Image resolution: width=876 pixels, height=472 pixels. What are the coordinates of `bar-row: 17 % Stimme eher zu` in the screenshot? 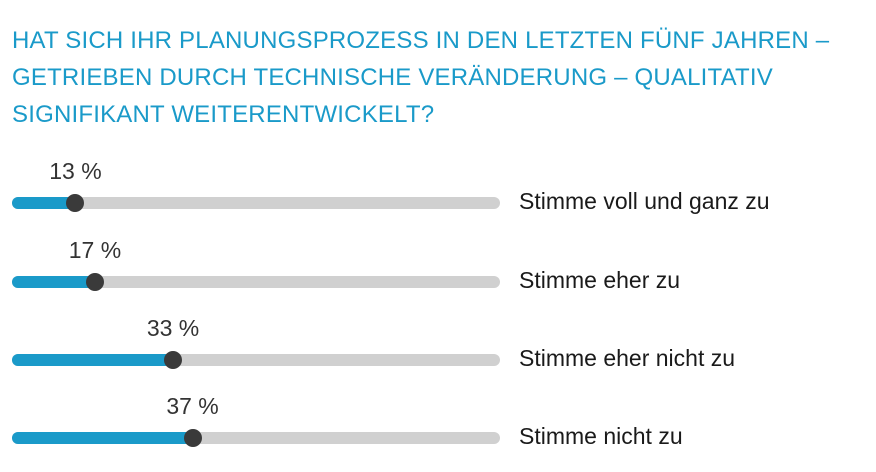 It's located at (438, 267).